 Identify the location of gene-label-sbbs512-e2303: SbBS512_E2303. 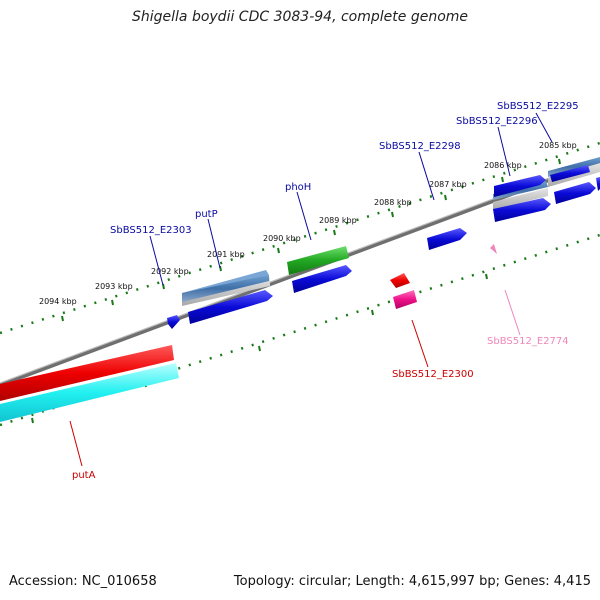
(151, 230).